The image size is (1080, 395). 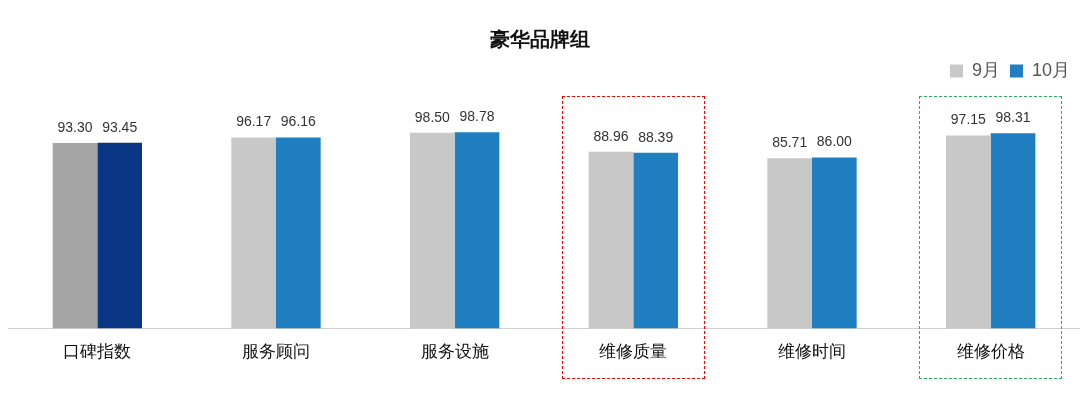 What do you see at coordinates (120, 126) in the screenshot?
I see `data-label: 93.45` at bounding box center [120, 126].